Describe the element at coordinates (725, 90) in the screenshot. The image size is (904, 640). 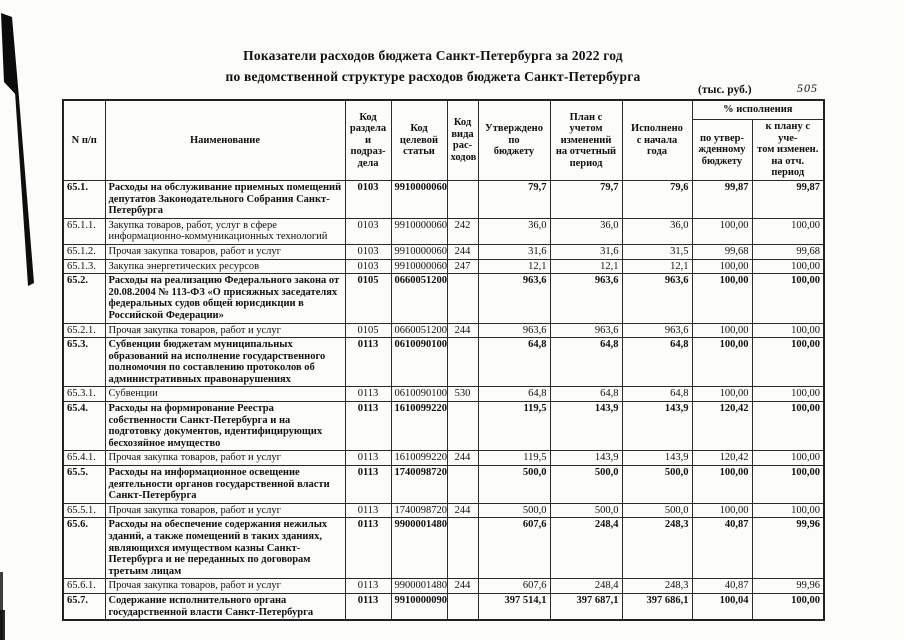
I see `units-label: (тыс. руб.)` at that location.